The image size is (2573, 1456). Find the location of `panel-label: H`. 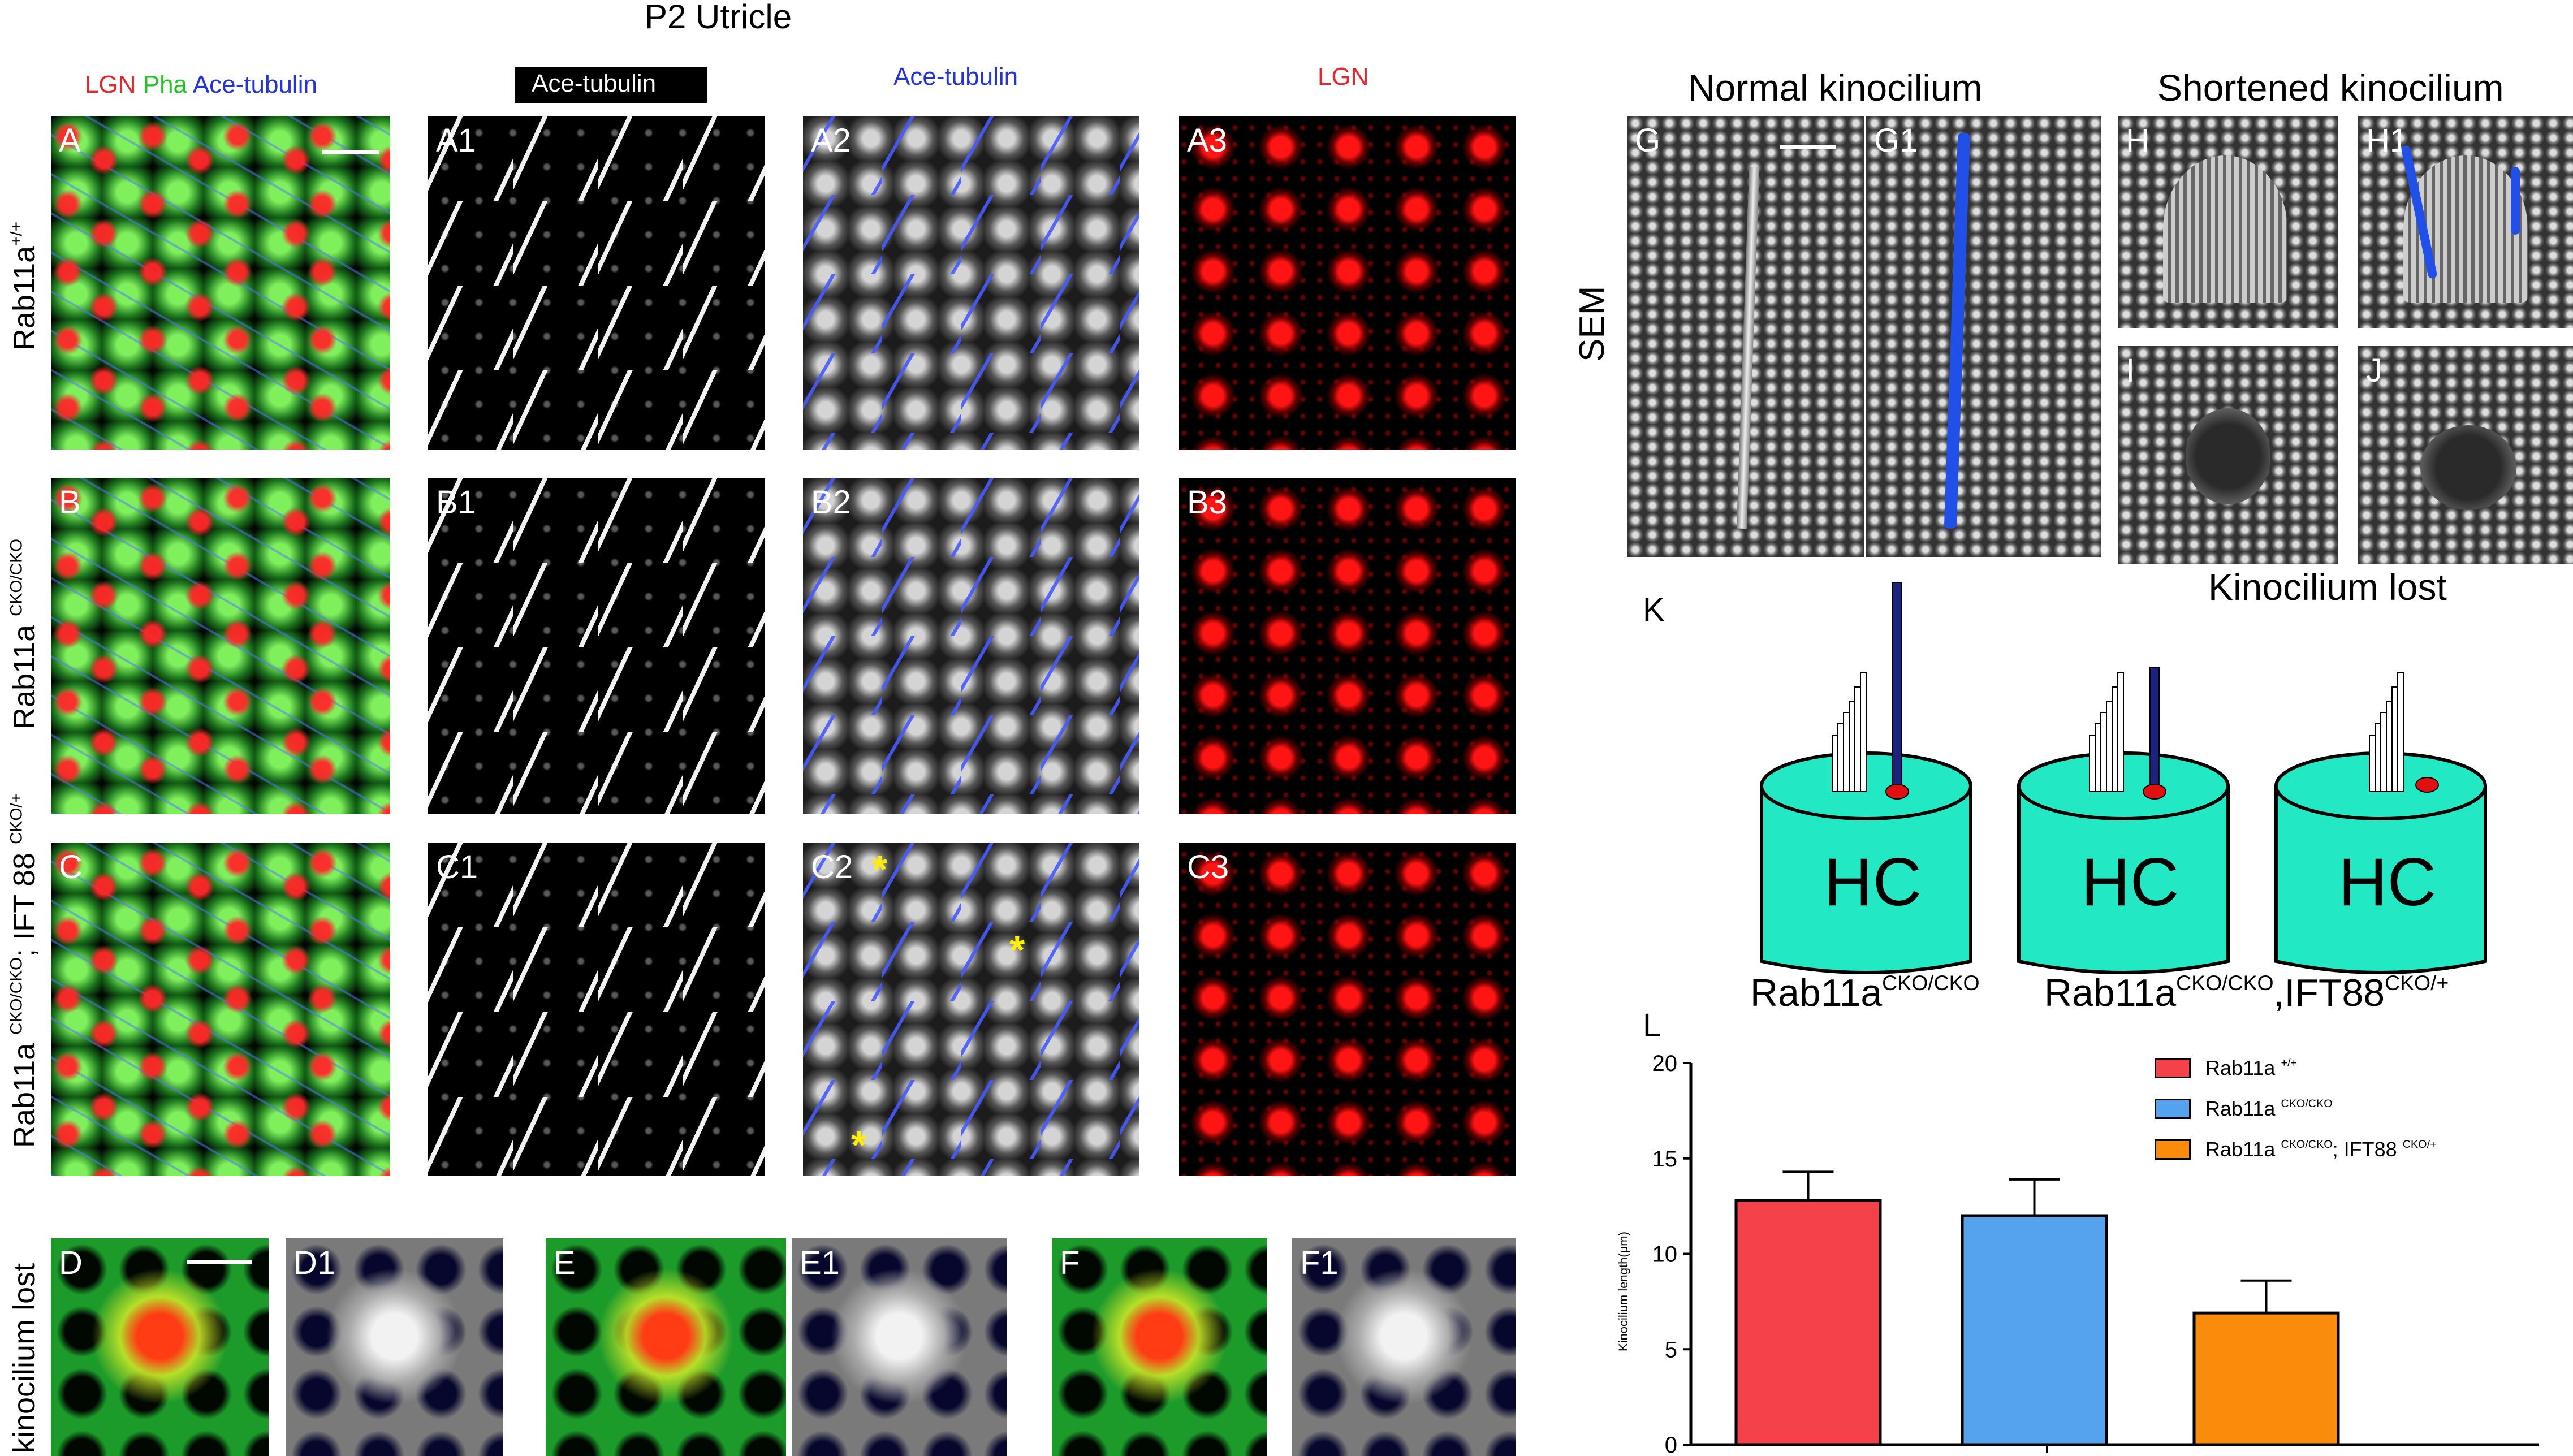

panel-label: H is located at coordinates (2137, 140).